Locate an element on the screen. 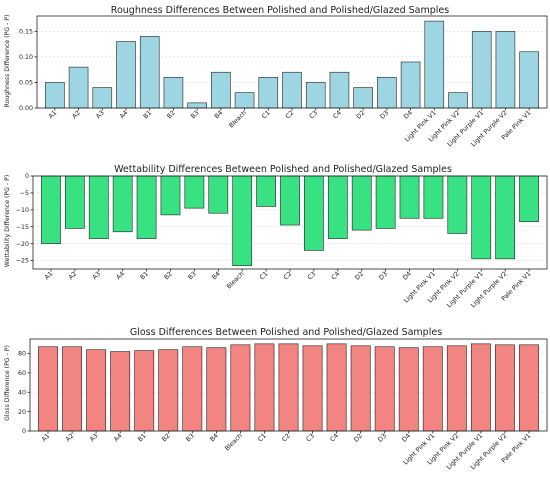 Image resolution: width=550 pixels, height=477 pixels. wettability-x-tick-label: B3 is located at coordinates (192, 275).